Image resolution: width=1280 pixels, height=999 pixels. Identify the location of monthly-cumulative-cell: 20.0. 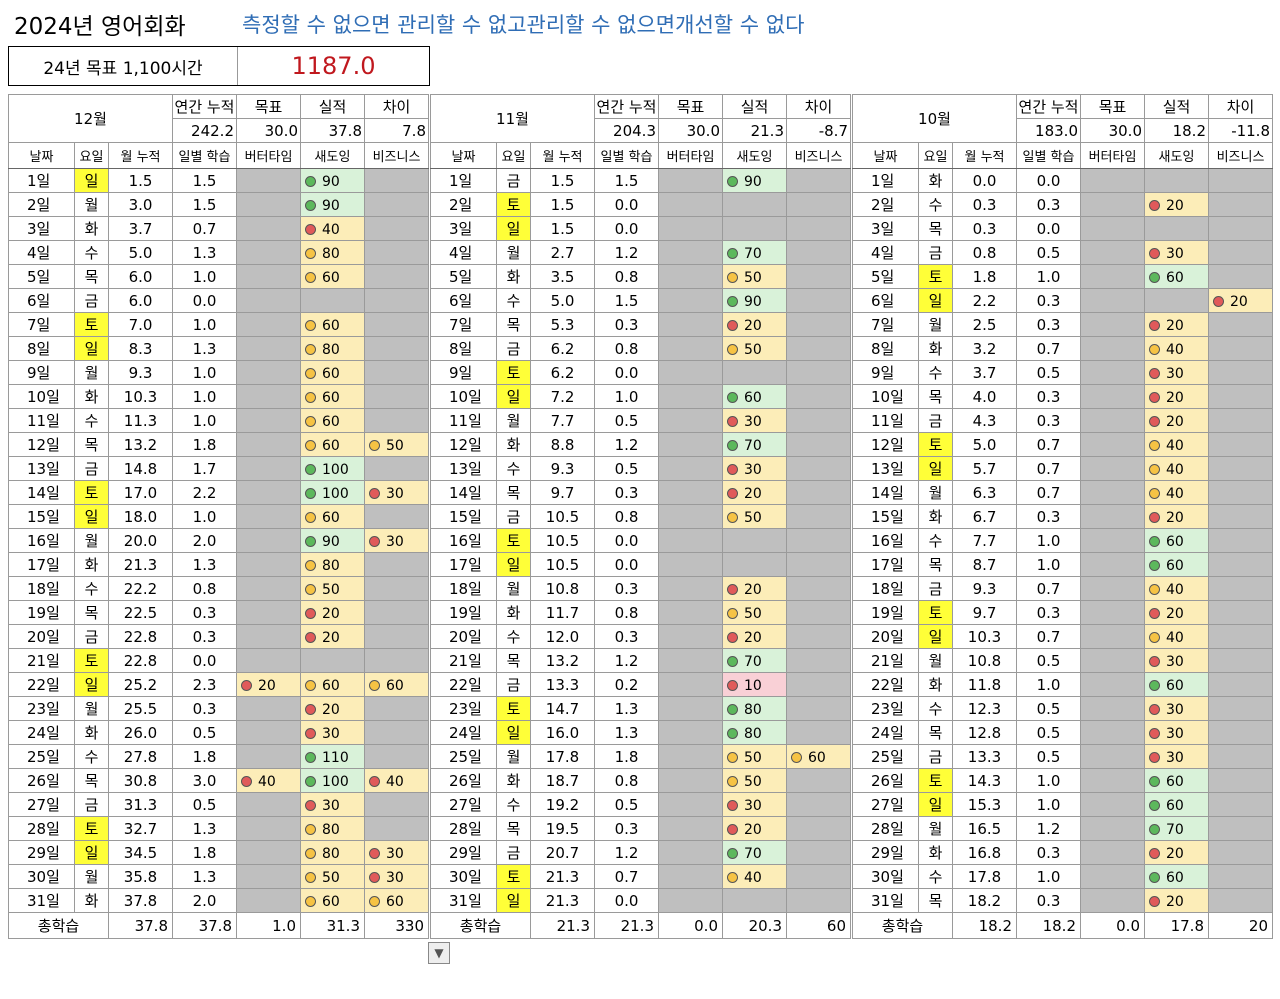
(140, 540).